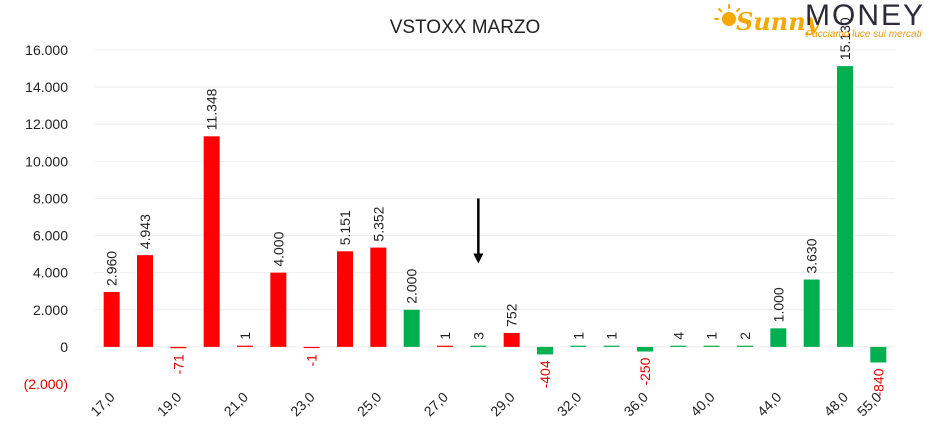 This screenshot has height=438, width=935. I want to click on x-tick-label: 40,0, so click(702, 404).